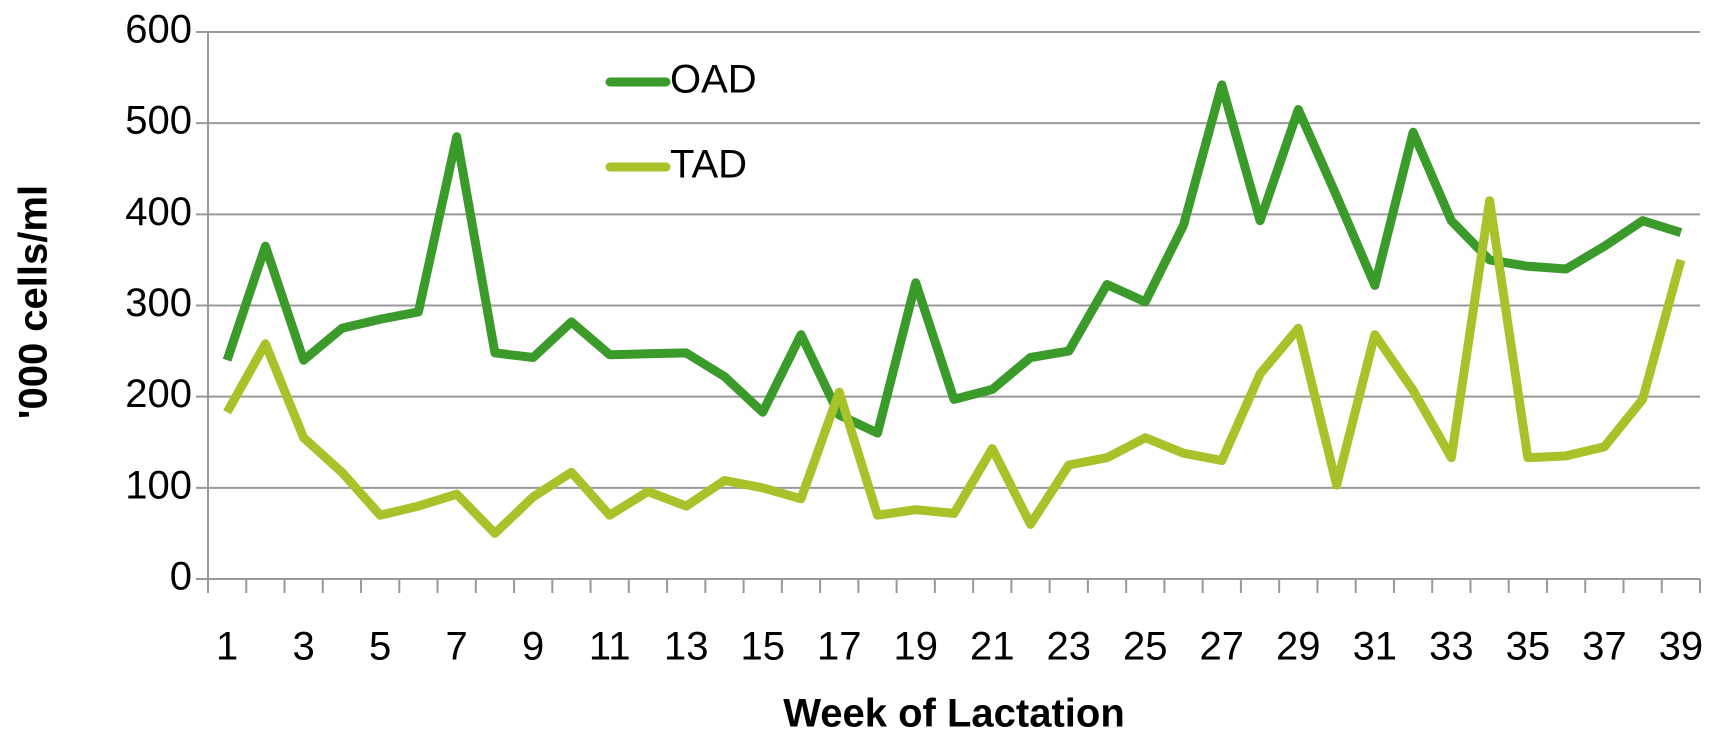  What do you see at coordinates (158, 394) in the screenshot?
I see `y-tick-label: 200` at bounding box center [158, 394].